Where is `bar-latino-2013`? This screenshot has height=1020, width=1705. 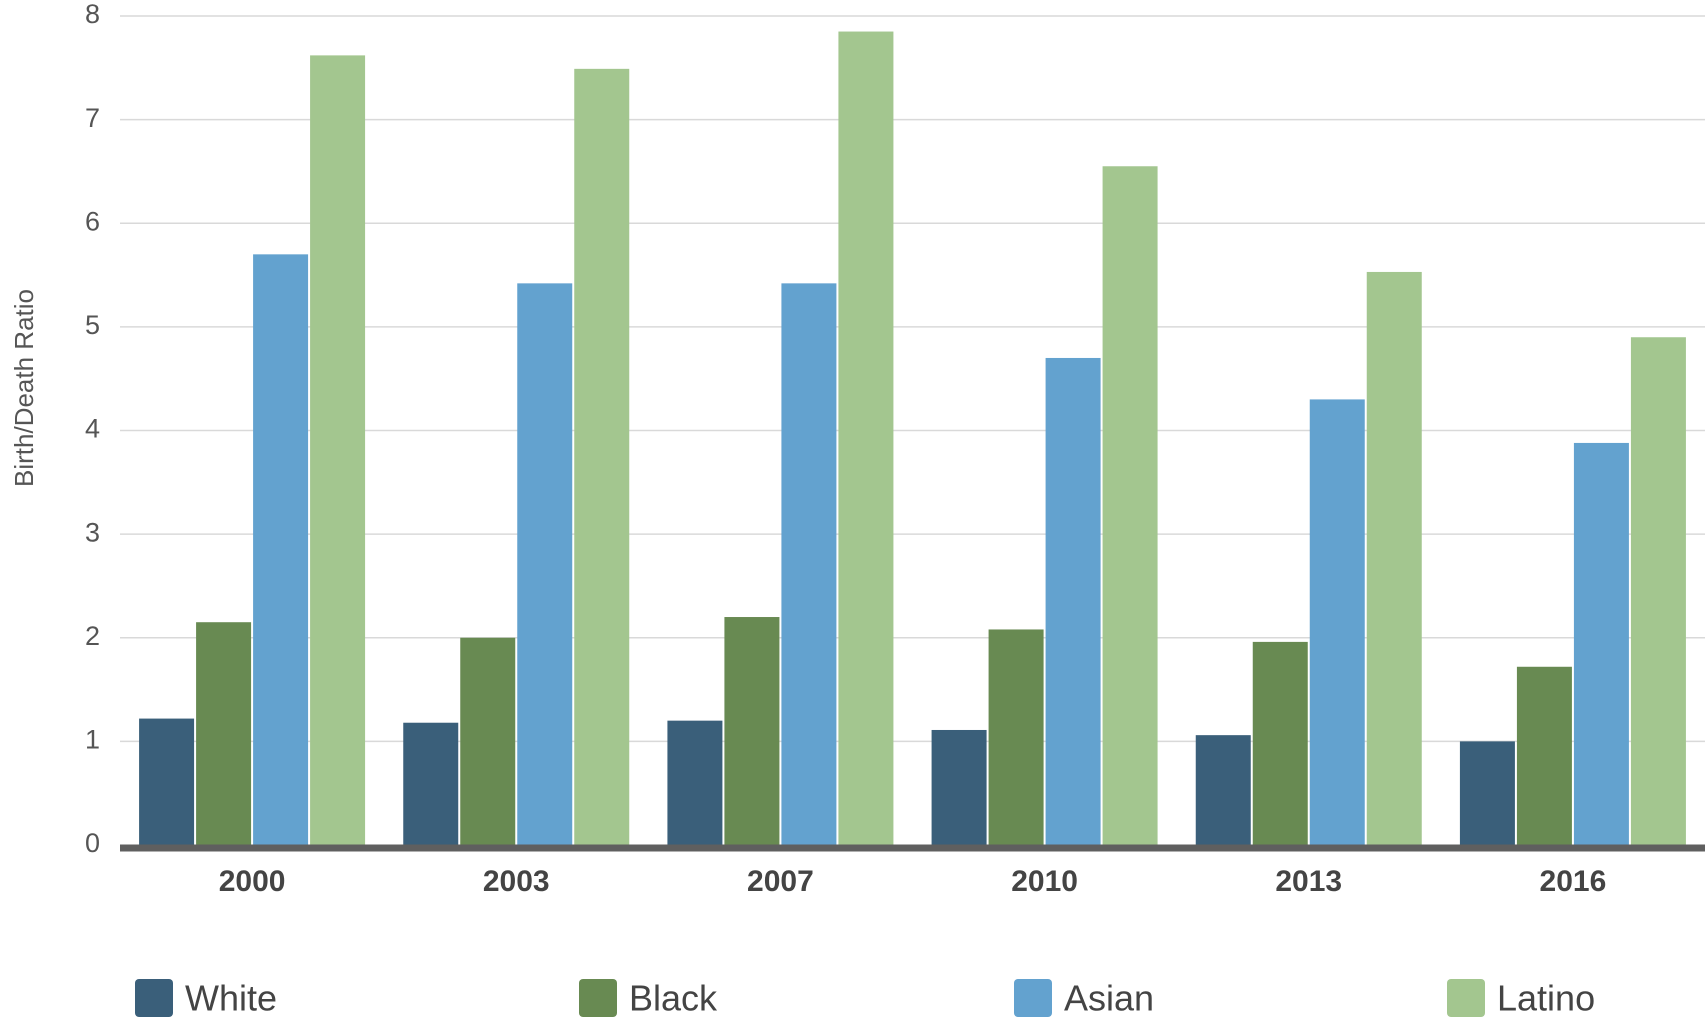
bar-latino-2013 is located at coordinates (1394, 558).